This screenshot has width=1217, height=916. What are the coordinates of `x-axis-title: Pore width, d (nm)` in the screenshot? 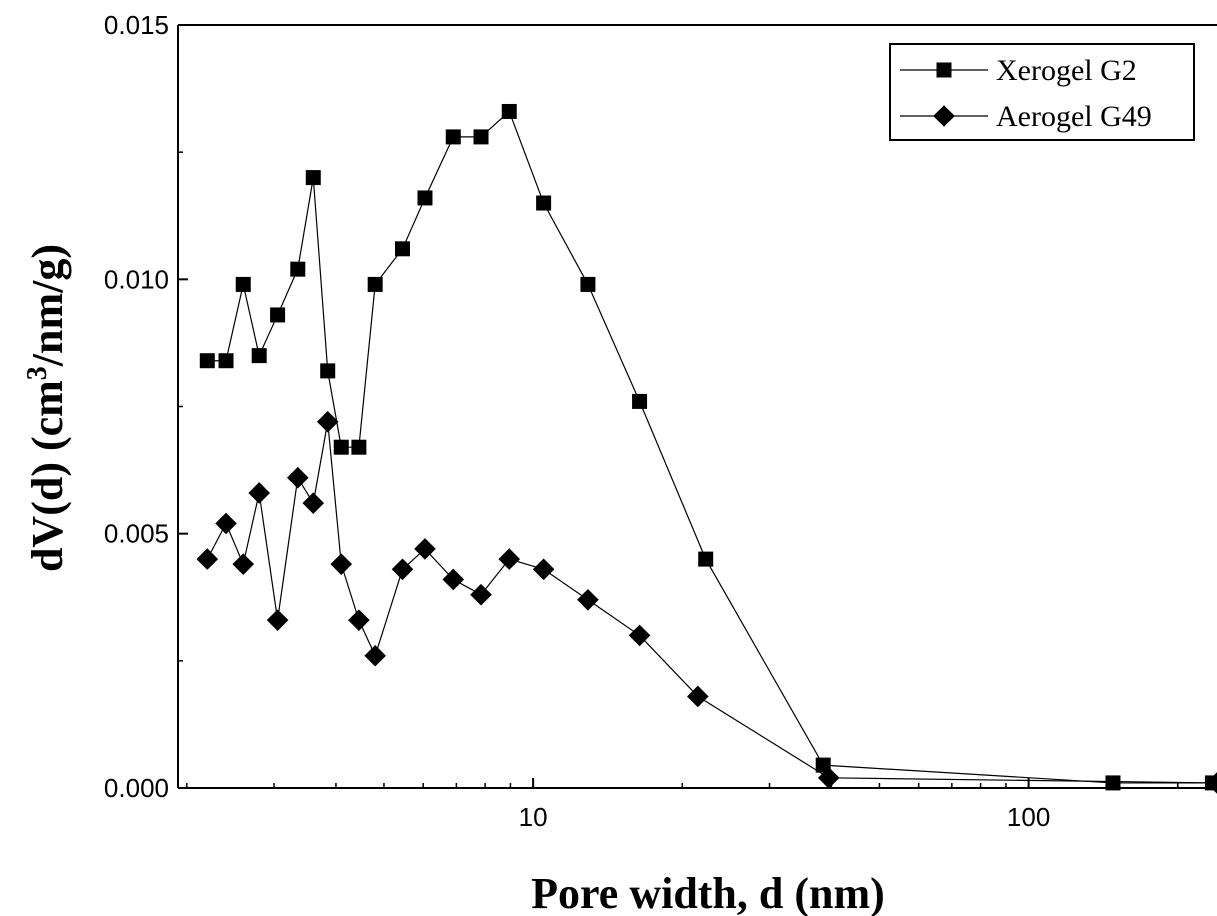 It's located at (708, 892).